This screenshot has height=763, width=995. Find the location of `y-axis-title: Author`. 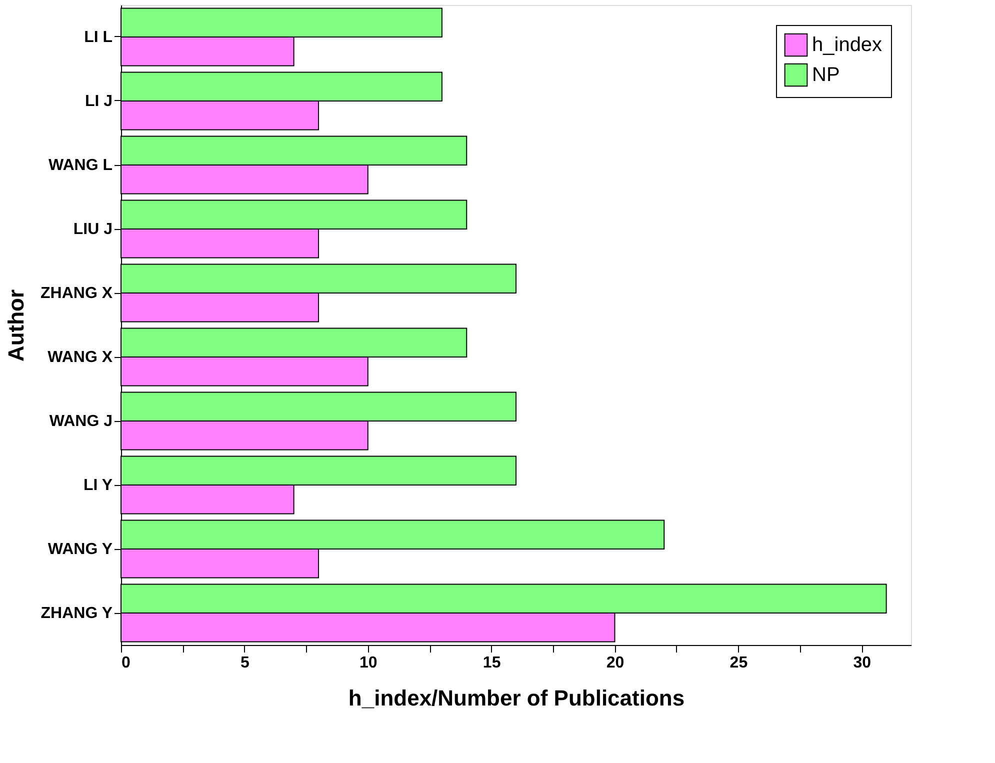

y-axis-title: Author is located at coordinates (16, 325).